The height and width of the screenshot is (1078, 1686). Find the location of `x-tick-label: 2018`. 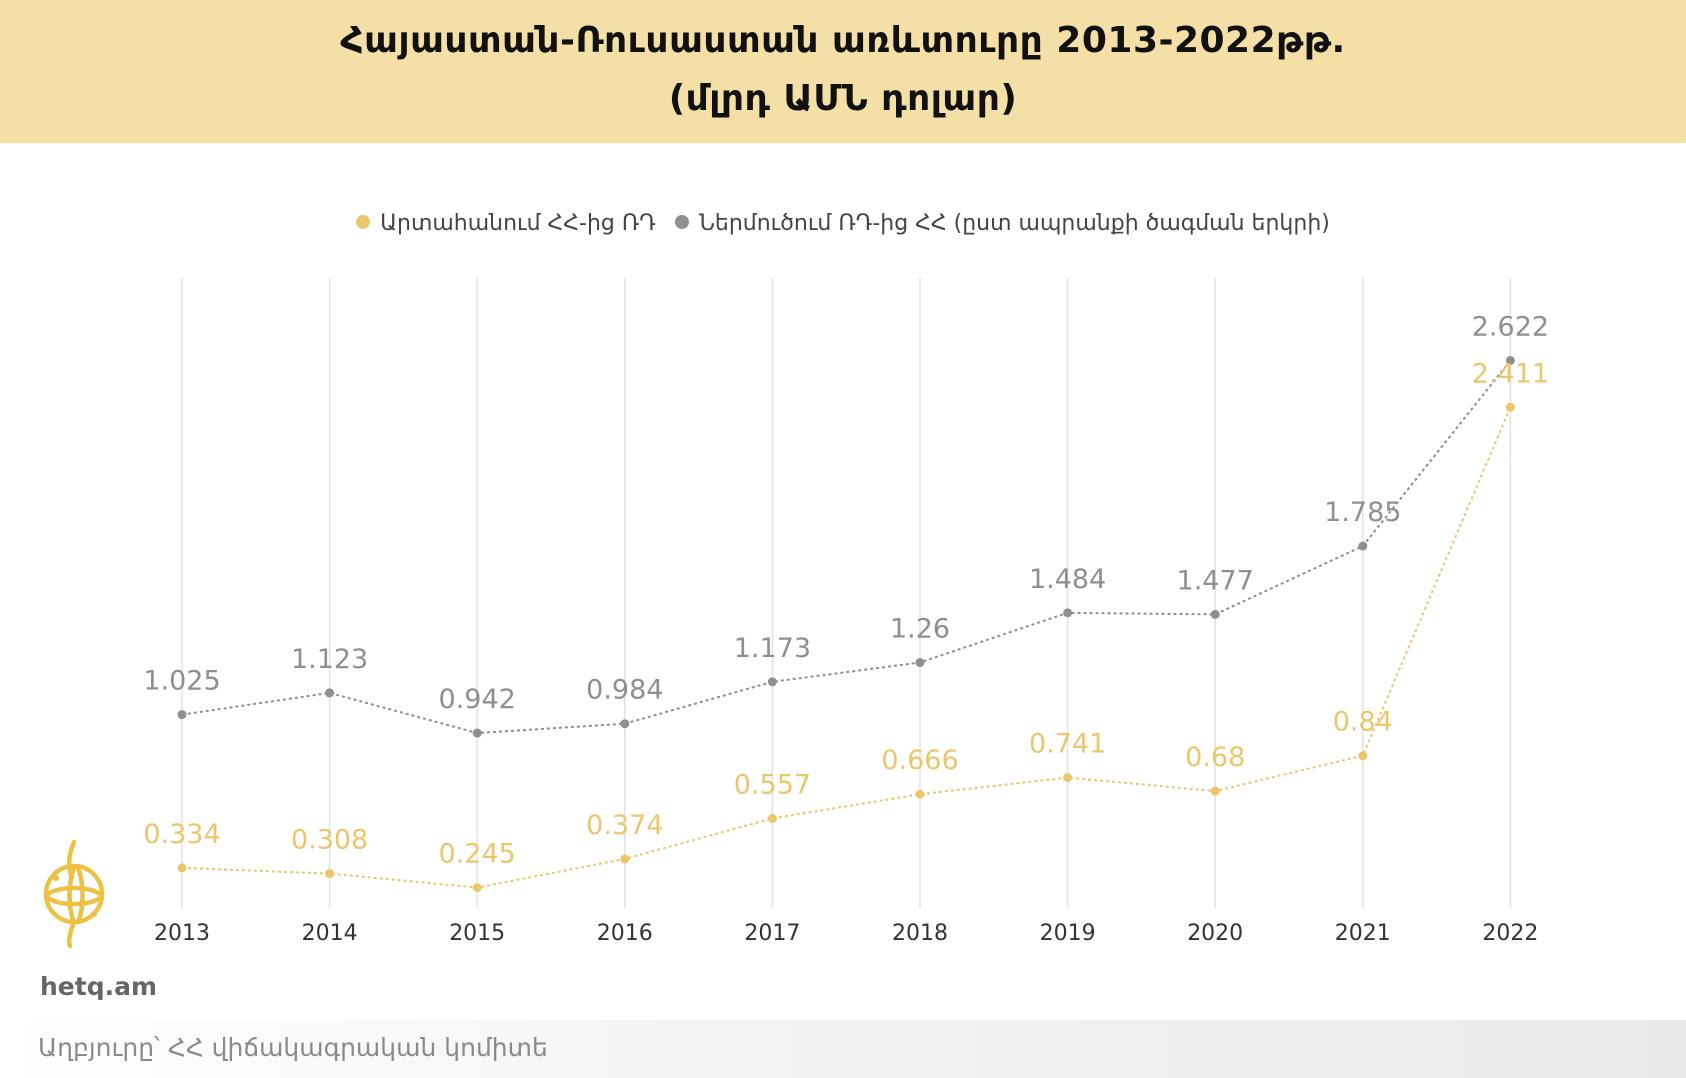

x-tick-label: 2018 is located at coordinates (920, 933).